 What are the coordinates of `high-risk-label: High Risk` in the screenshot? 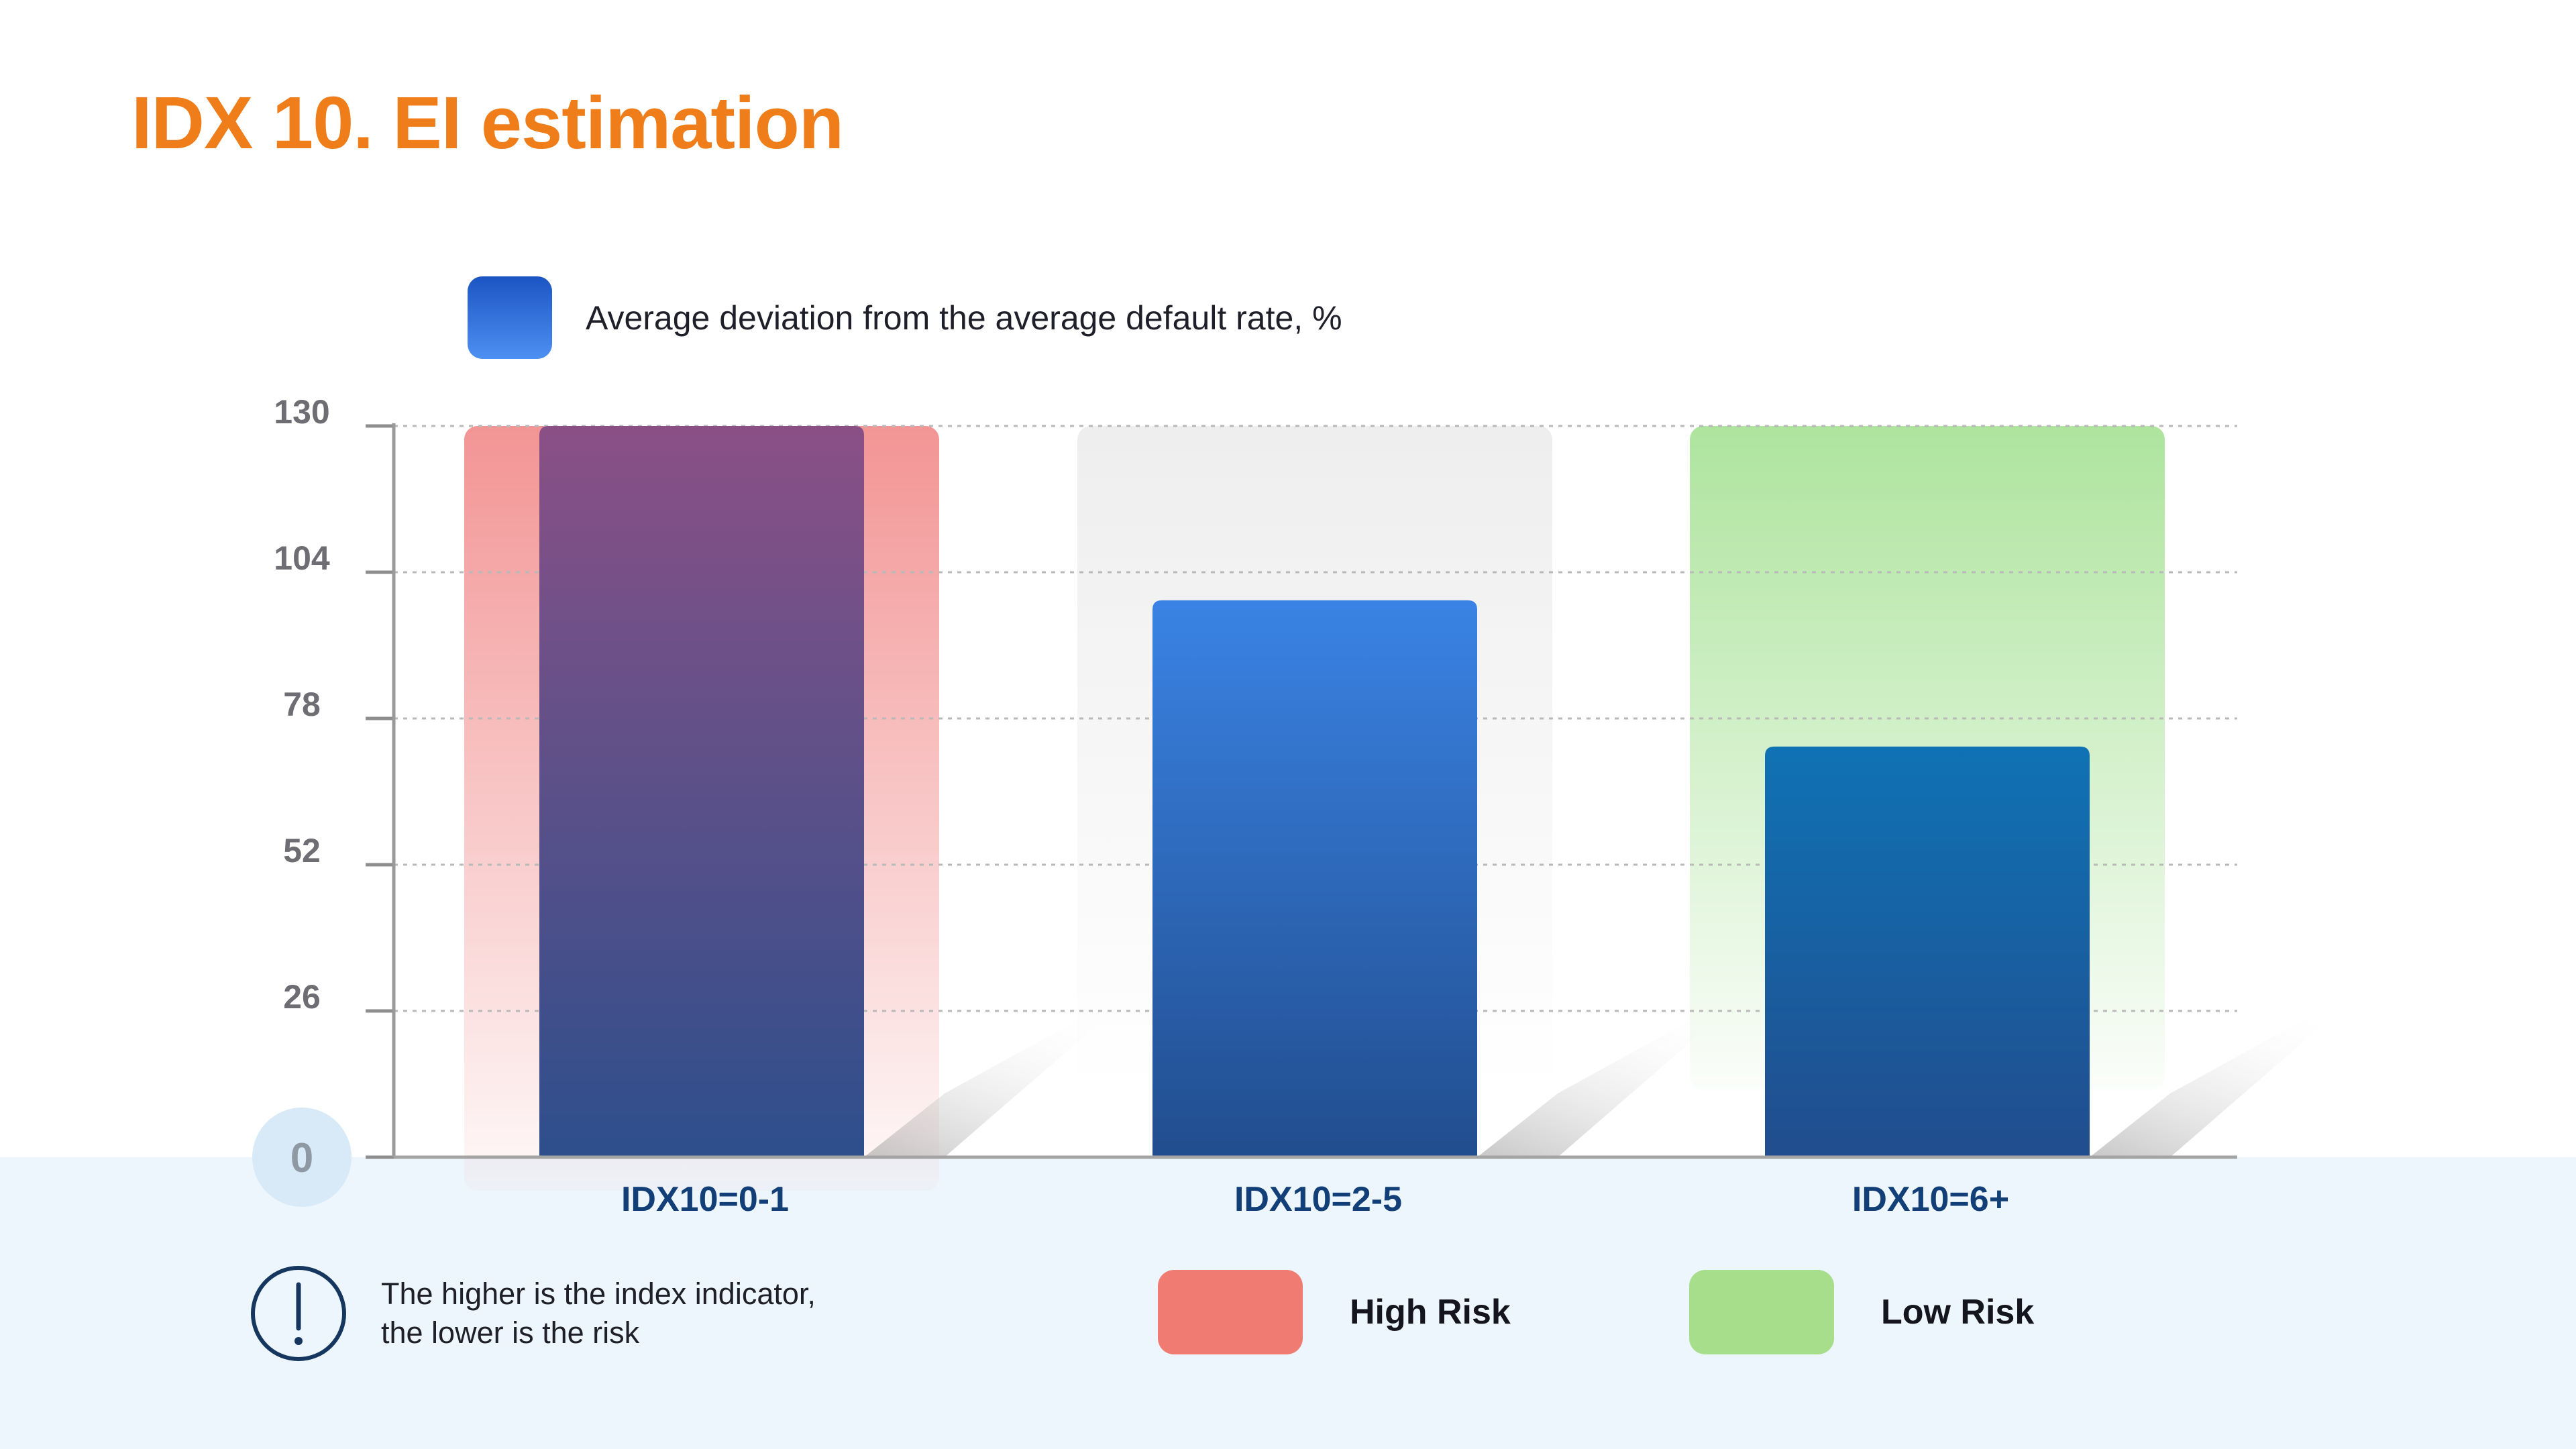 It's located at (1430, 1312).